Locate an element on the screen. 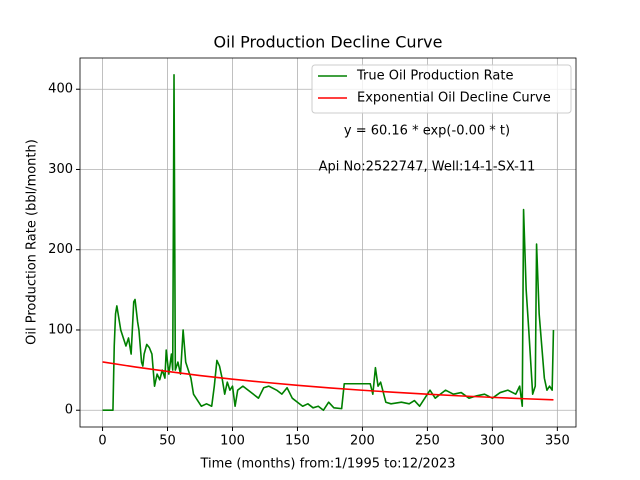 Image resolution: width=640 pixels, height=480 pixels. chart-title: Oil Production Decline Curve is located at coordinates (328, 42).